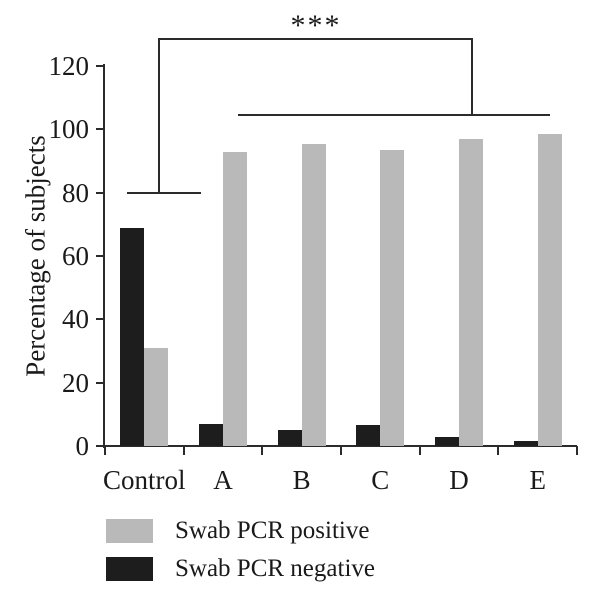 This screenshot has height=609, width=600. Describe the element at coordinates (537, 480) in the screenshot. I see `x-category-label-e: E` at that location.